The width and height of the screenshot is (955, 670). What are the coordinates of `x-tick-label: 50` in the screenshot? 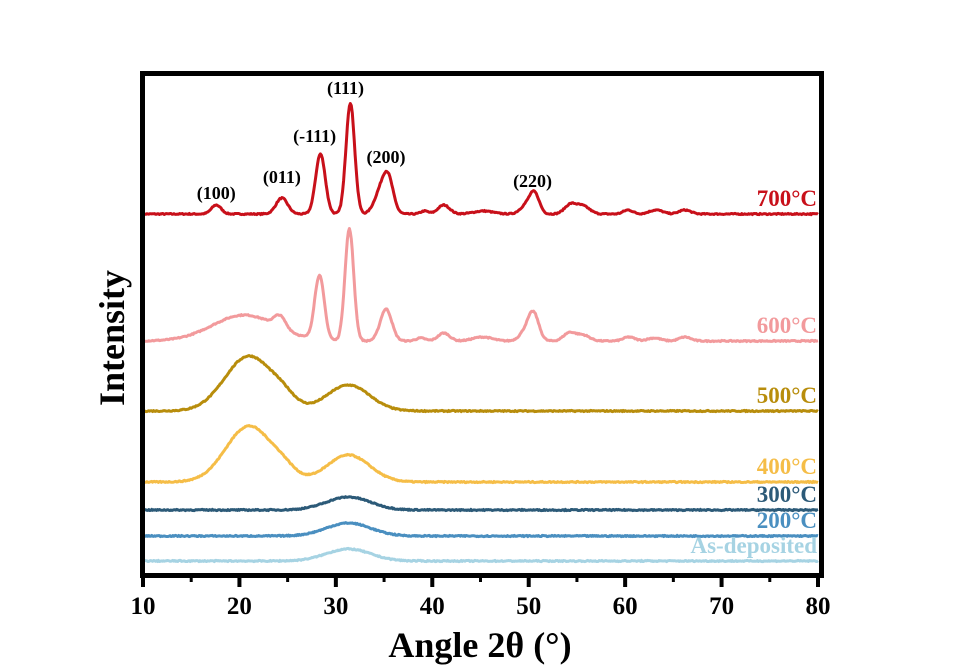 It's located at (528, 606).